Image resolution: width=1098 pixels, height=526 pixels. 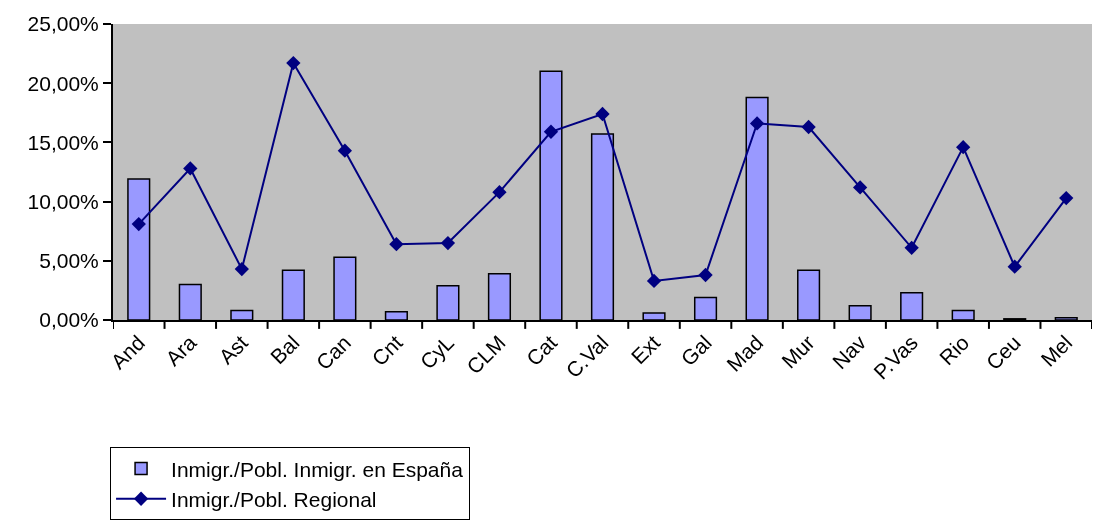 I want to click on x-tick-label: Ext, so click(x=645, y=349).